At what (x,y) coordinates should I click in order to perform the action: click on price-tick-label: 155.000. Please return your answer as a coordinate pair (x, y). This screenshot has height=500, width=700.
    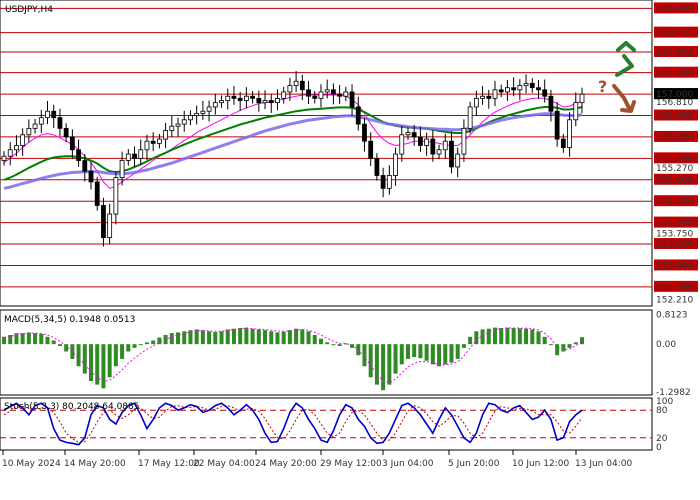
    Looking at the image, I should click on (674, 181).